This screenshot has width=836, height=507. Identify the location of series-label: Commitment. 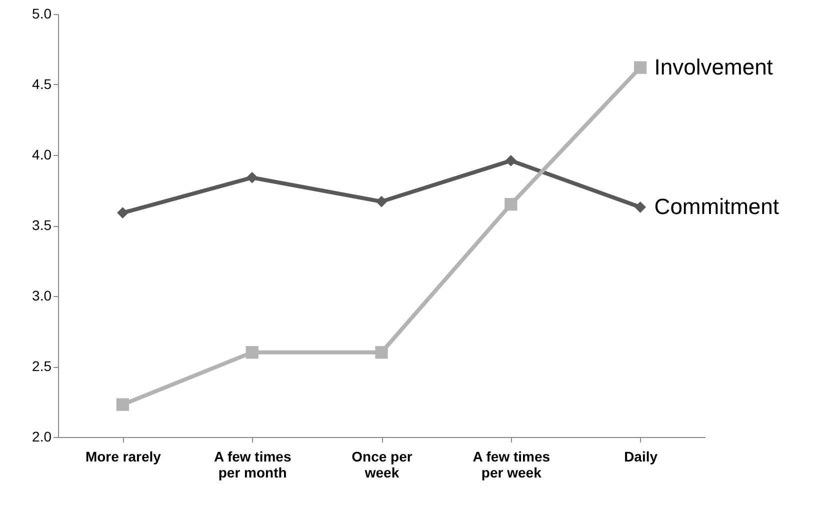
(716, 207).